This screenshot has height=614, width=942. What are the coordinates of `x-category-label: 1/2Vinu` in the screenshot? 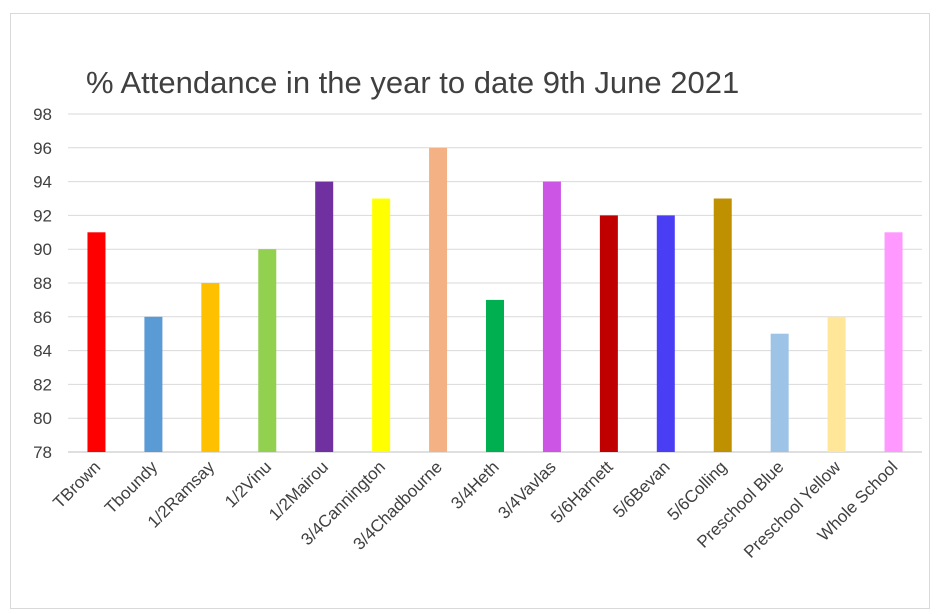 It's located at (248, 484).